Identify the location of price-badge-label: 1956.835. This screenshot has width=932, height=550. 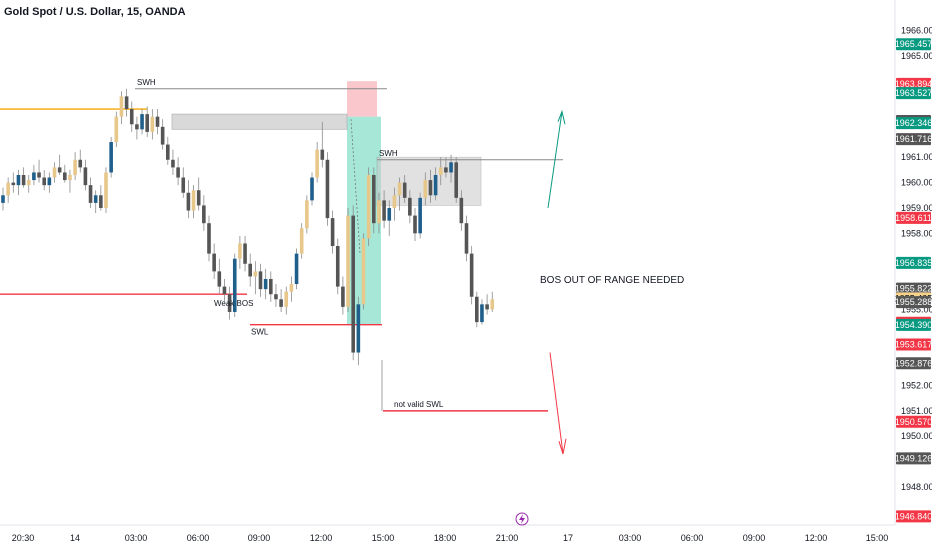
(913, 263).